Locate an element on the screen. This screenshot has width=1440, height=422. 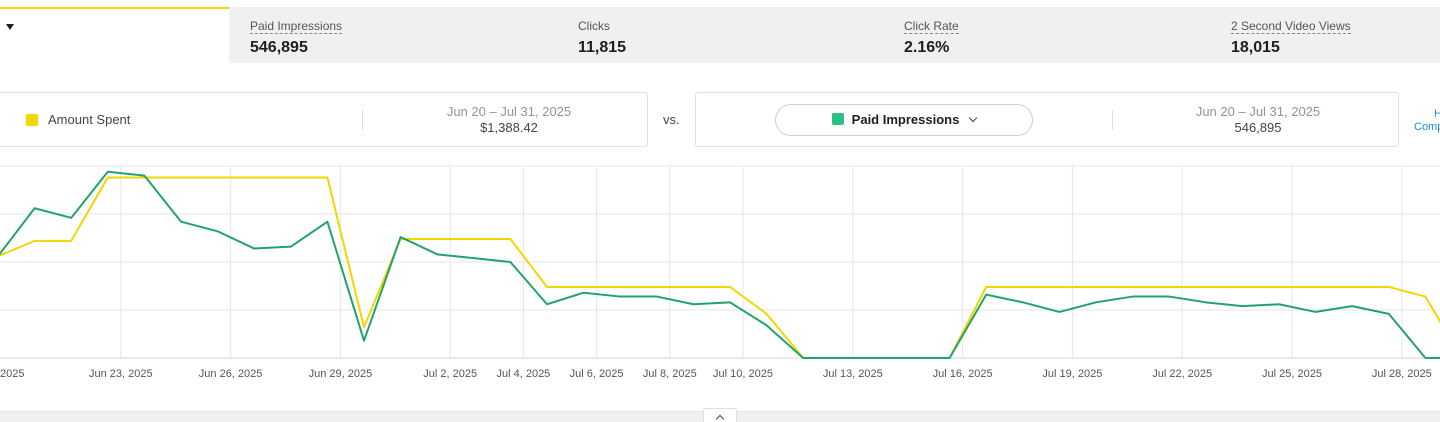
select-label: Paid Impressions is located at coordinates (905, 119).